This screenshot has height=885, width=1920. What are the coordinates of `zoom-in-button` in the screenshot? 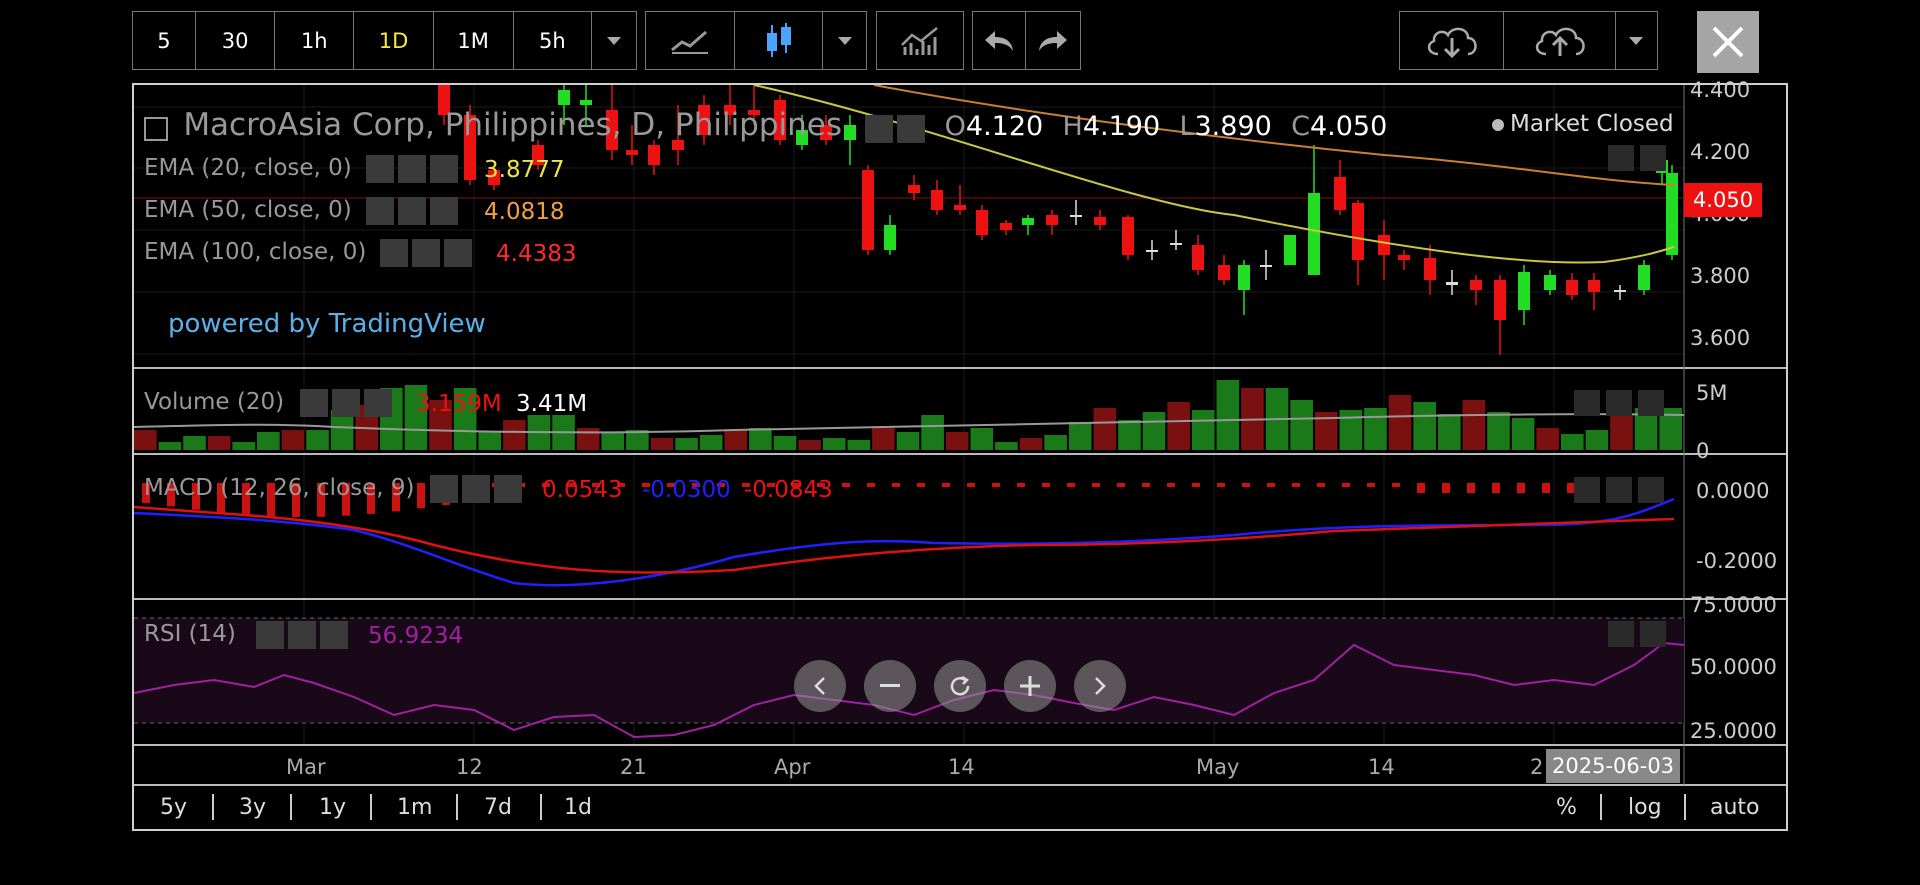 It's located at (1030, 686).